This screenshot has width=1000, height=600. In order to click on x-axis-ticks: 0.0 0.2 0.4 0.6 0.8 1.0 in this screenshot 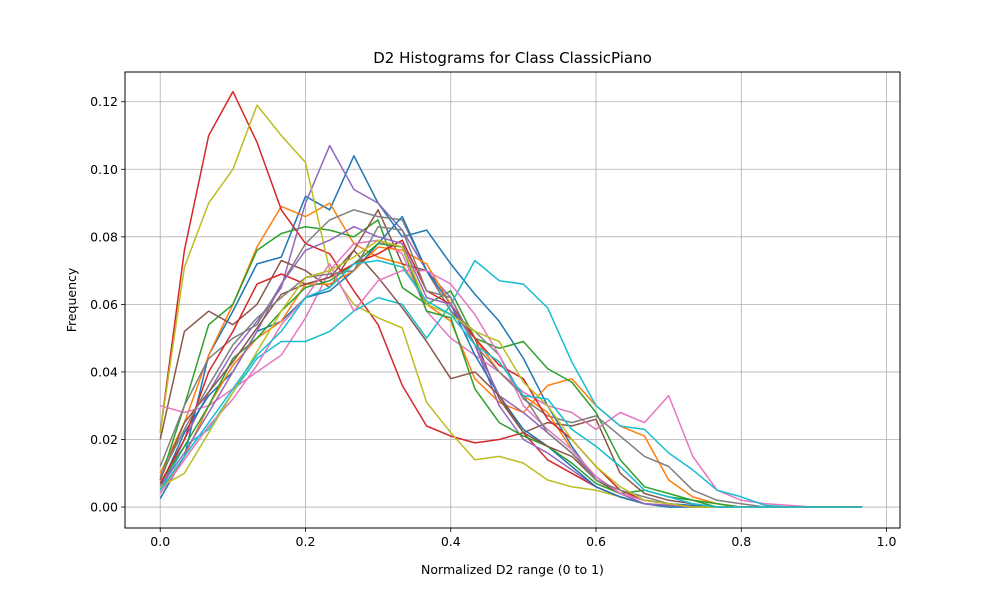, I will do `click(523, 538)`.